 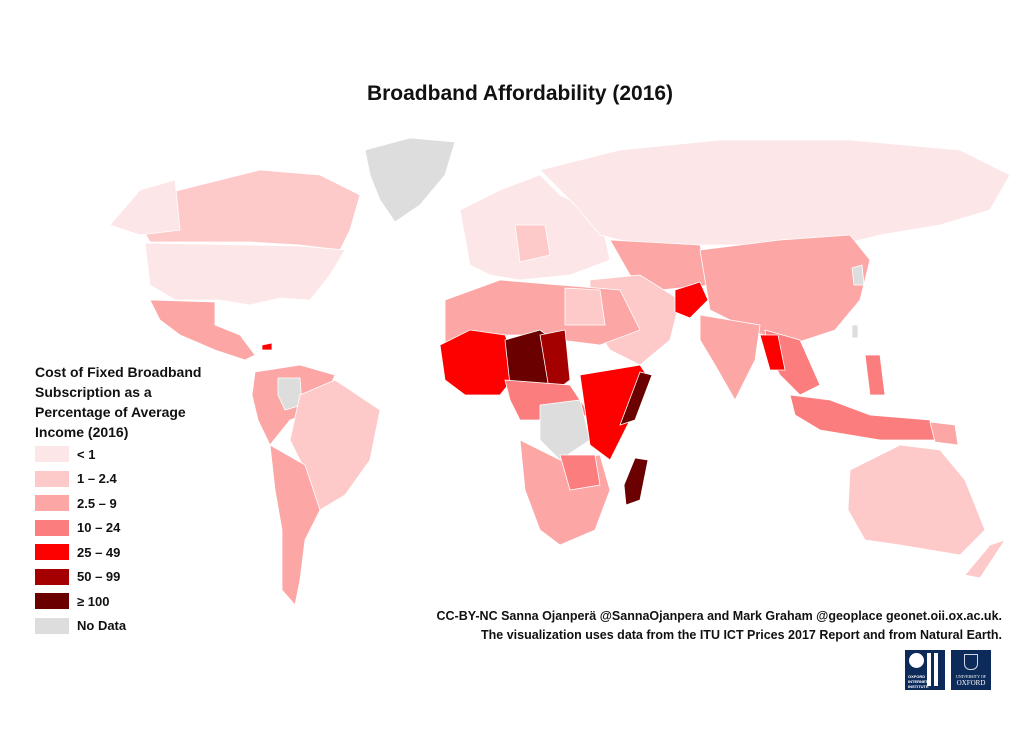 I want to click on legend-item: ≥ 100, so click(x=130, y=601).